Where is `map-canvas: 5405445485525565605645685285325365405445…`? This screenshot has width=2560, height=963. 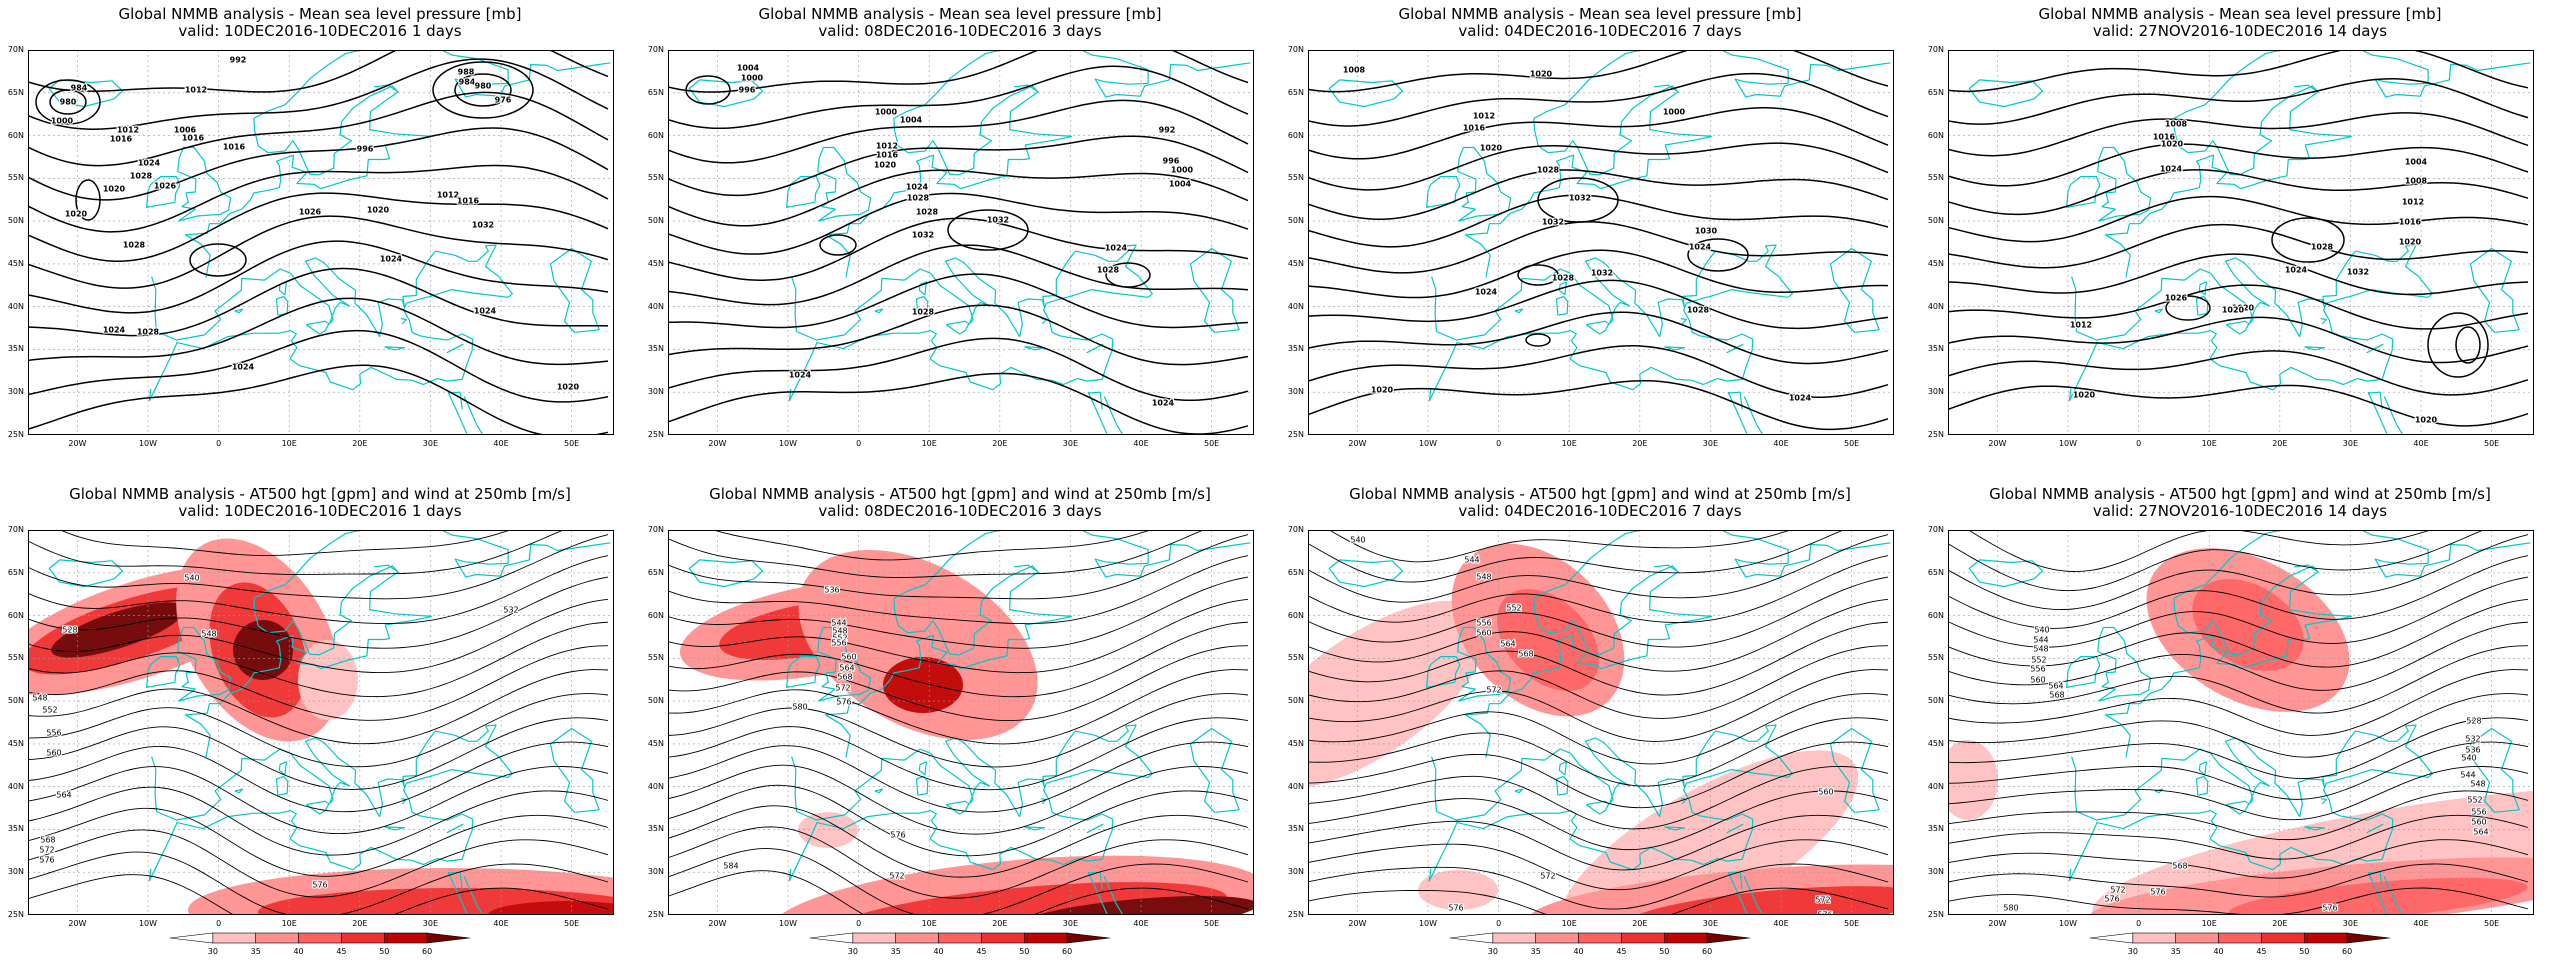 map-canvas: 5405445485525565605645685285325365405445… is located at coordinates (2241, 722).